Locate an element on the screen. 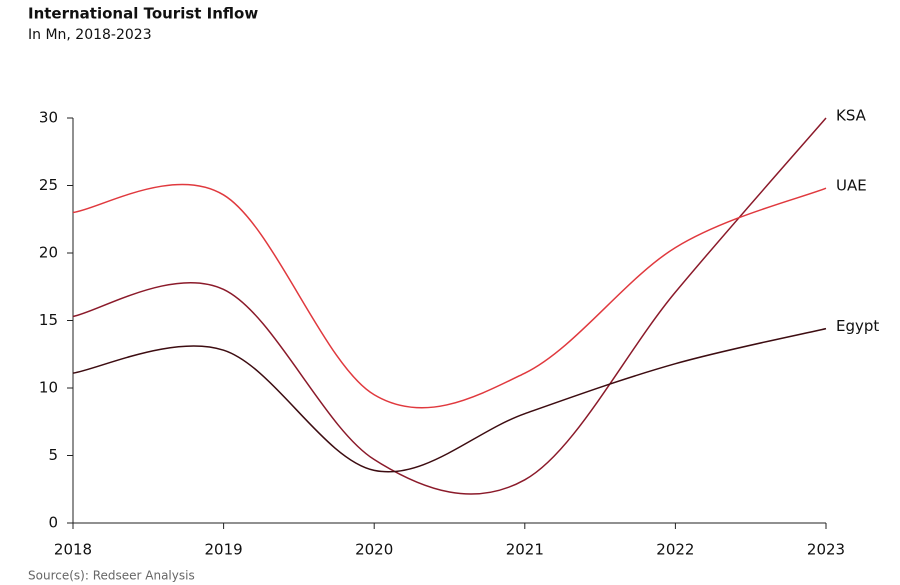 Image resolution: width=900 pixels, height=585 pixels. x-tick-label: 2021 is located at coordinates (525, 550).